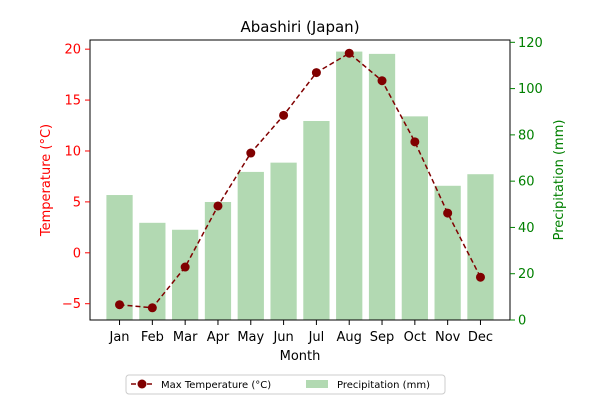 The height and width of the screenshot is (400, 600). Describe the element at coordinates (152, 337) in the screenshot. I see `x-tick-label-feb: Feb` at that location.